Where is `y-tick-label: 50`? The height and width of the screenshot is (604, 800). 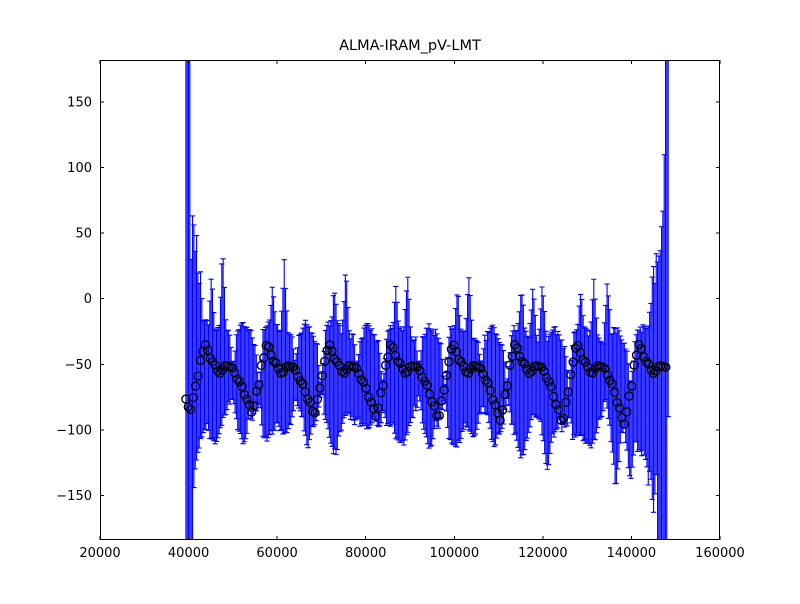
y-tick-label: 50 is located at coordinates (83, 234).